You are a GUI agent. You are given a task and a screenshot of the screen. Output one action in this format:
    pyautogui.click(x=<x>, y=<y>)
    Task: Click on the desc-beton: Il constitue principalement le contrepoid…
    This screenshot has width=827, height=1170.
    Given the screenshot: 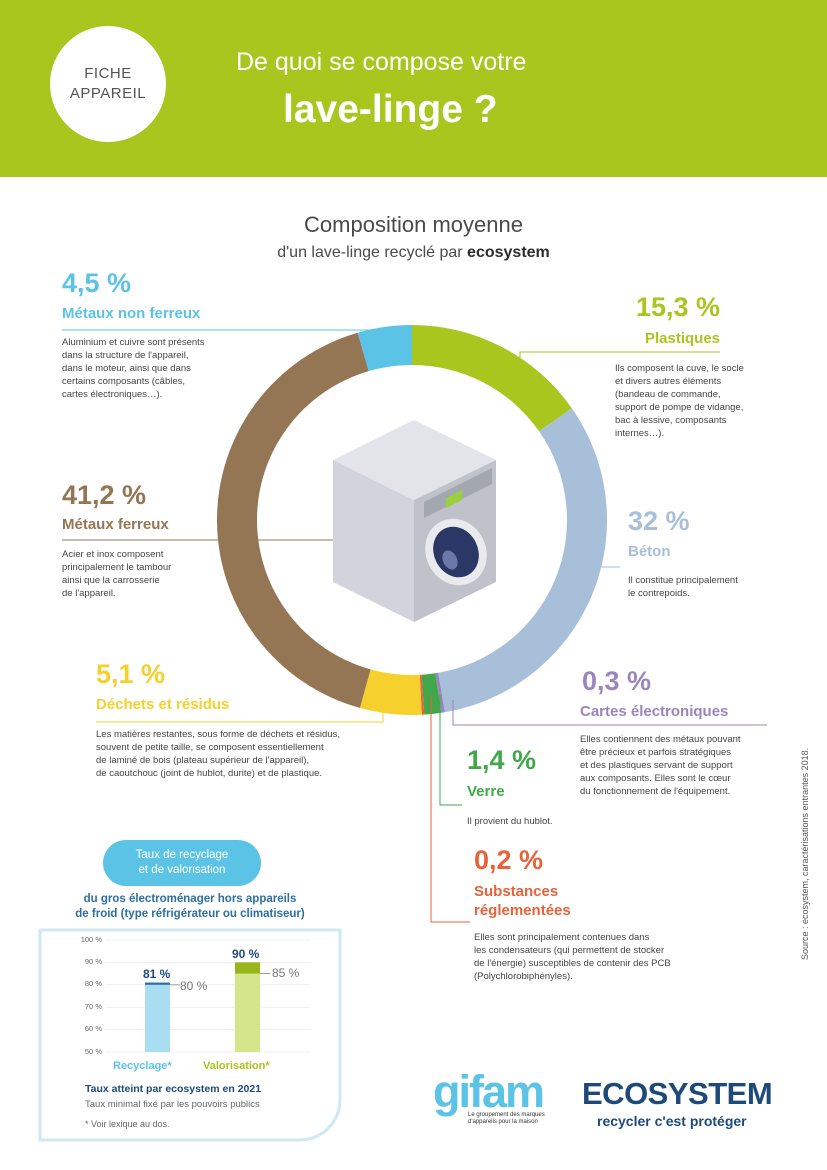 What is the action you would take?
    pyautogui.click(x=683, y=587)
    